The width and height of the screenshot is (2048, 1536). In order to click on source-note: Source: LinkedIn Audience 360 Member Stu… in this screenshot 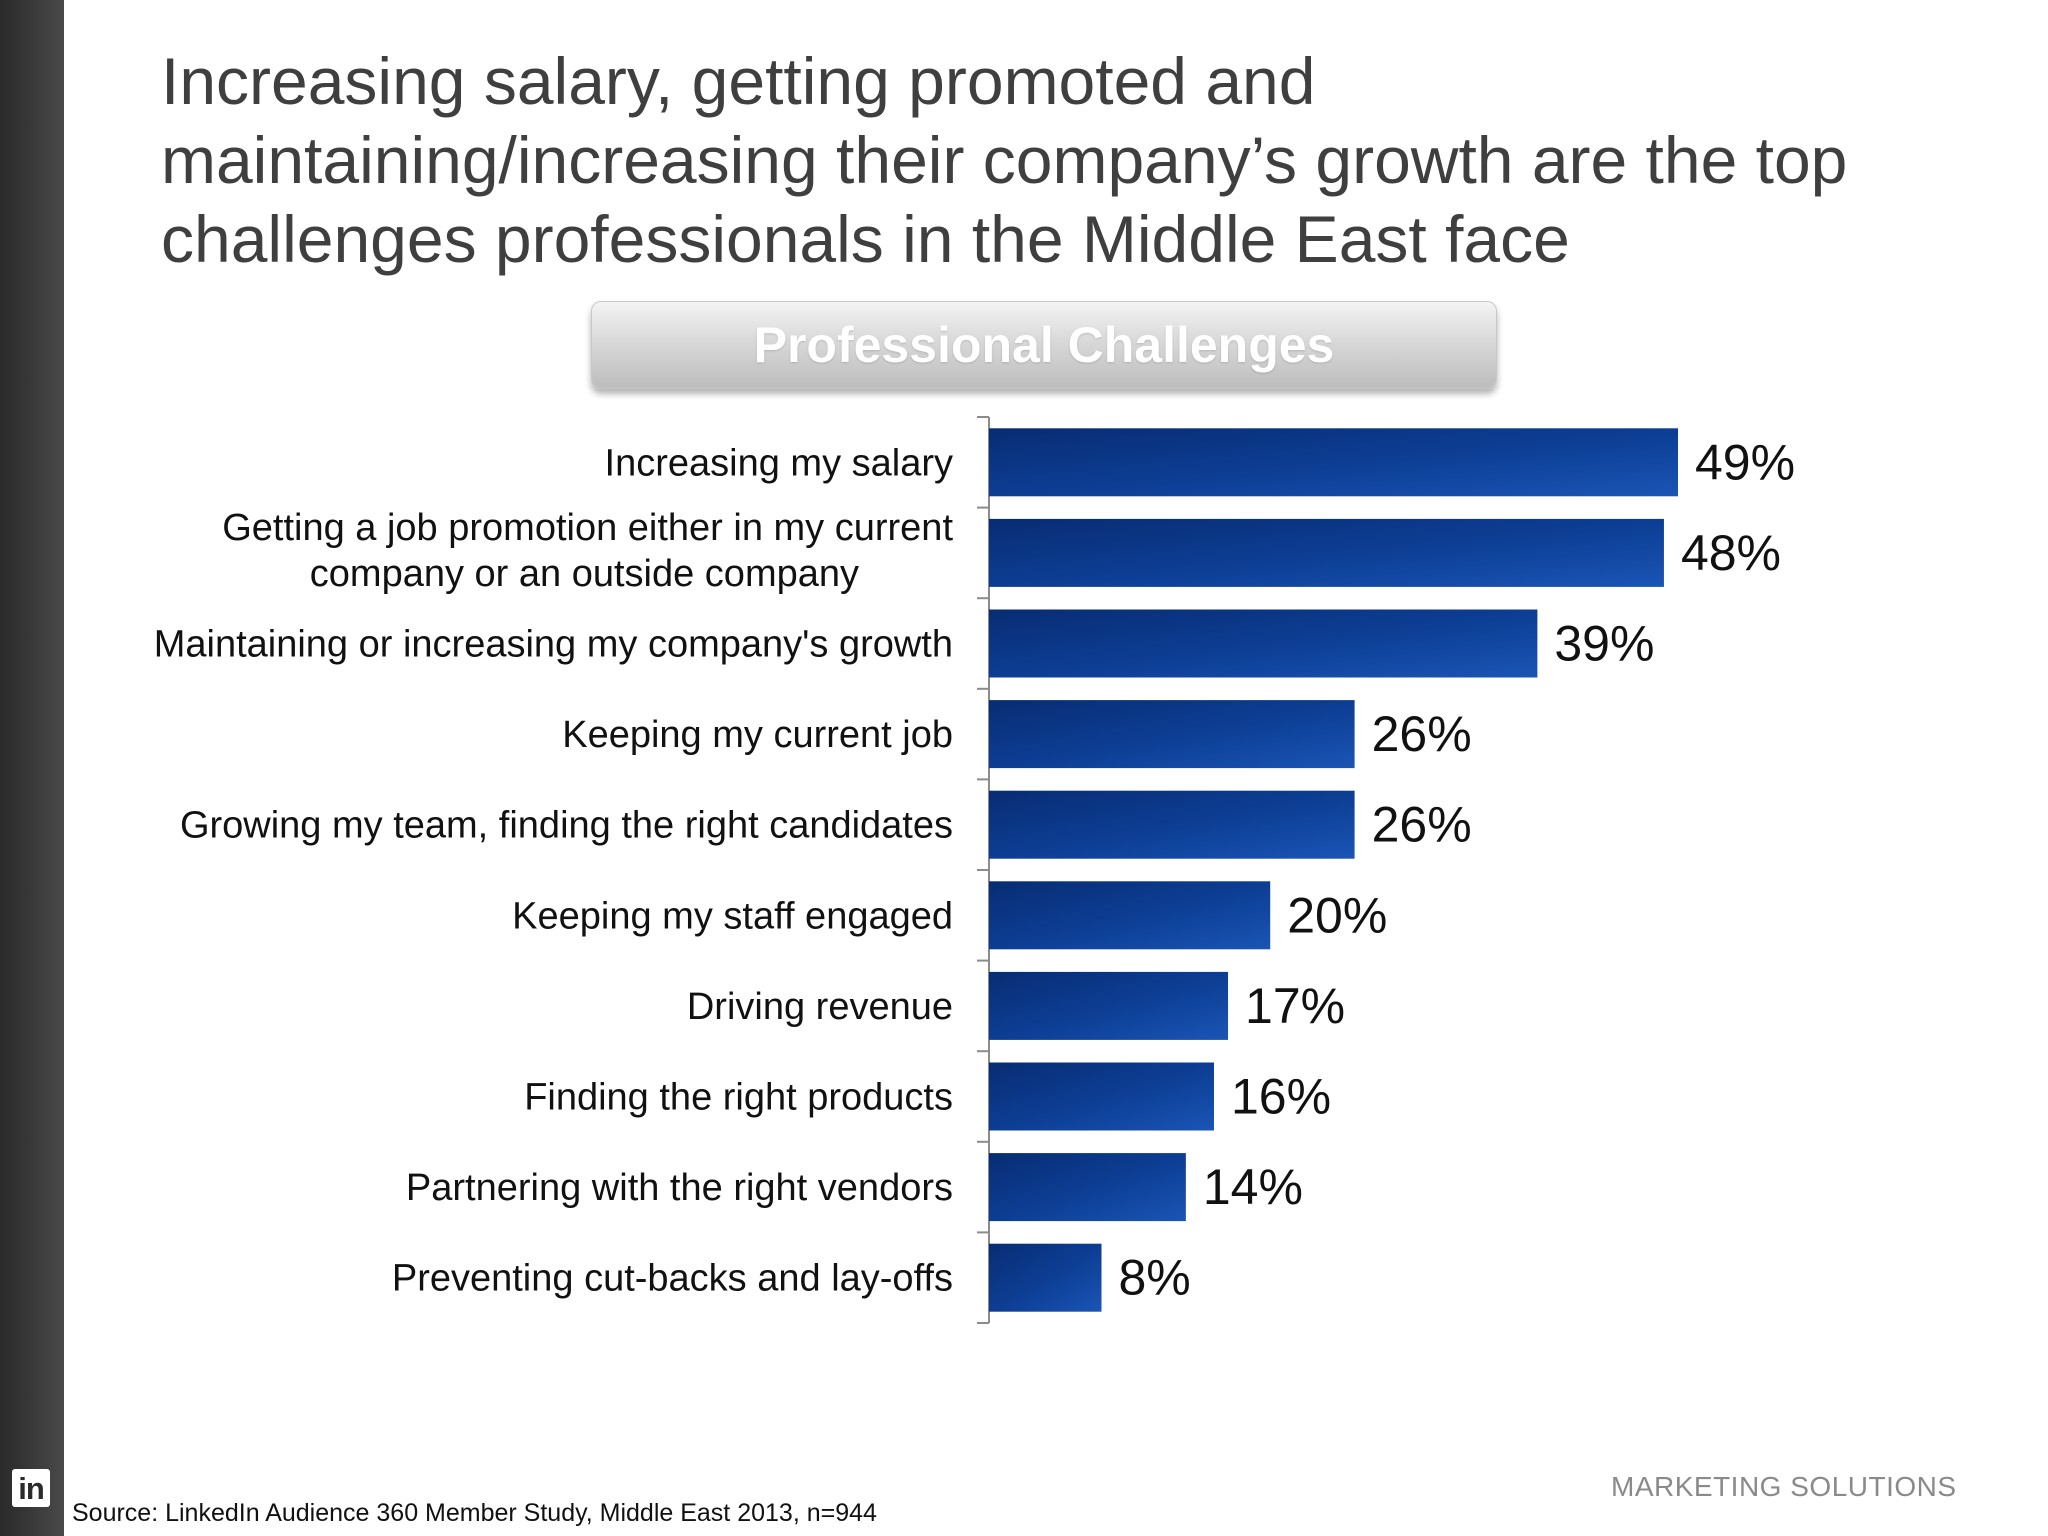, I will do `click(474, 1513)`.